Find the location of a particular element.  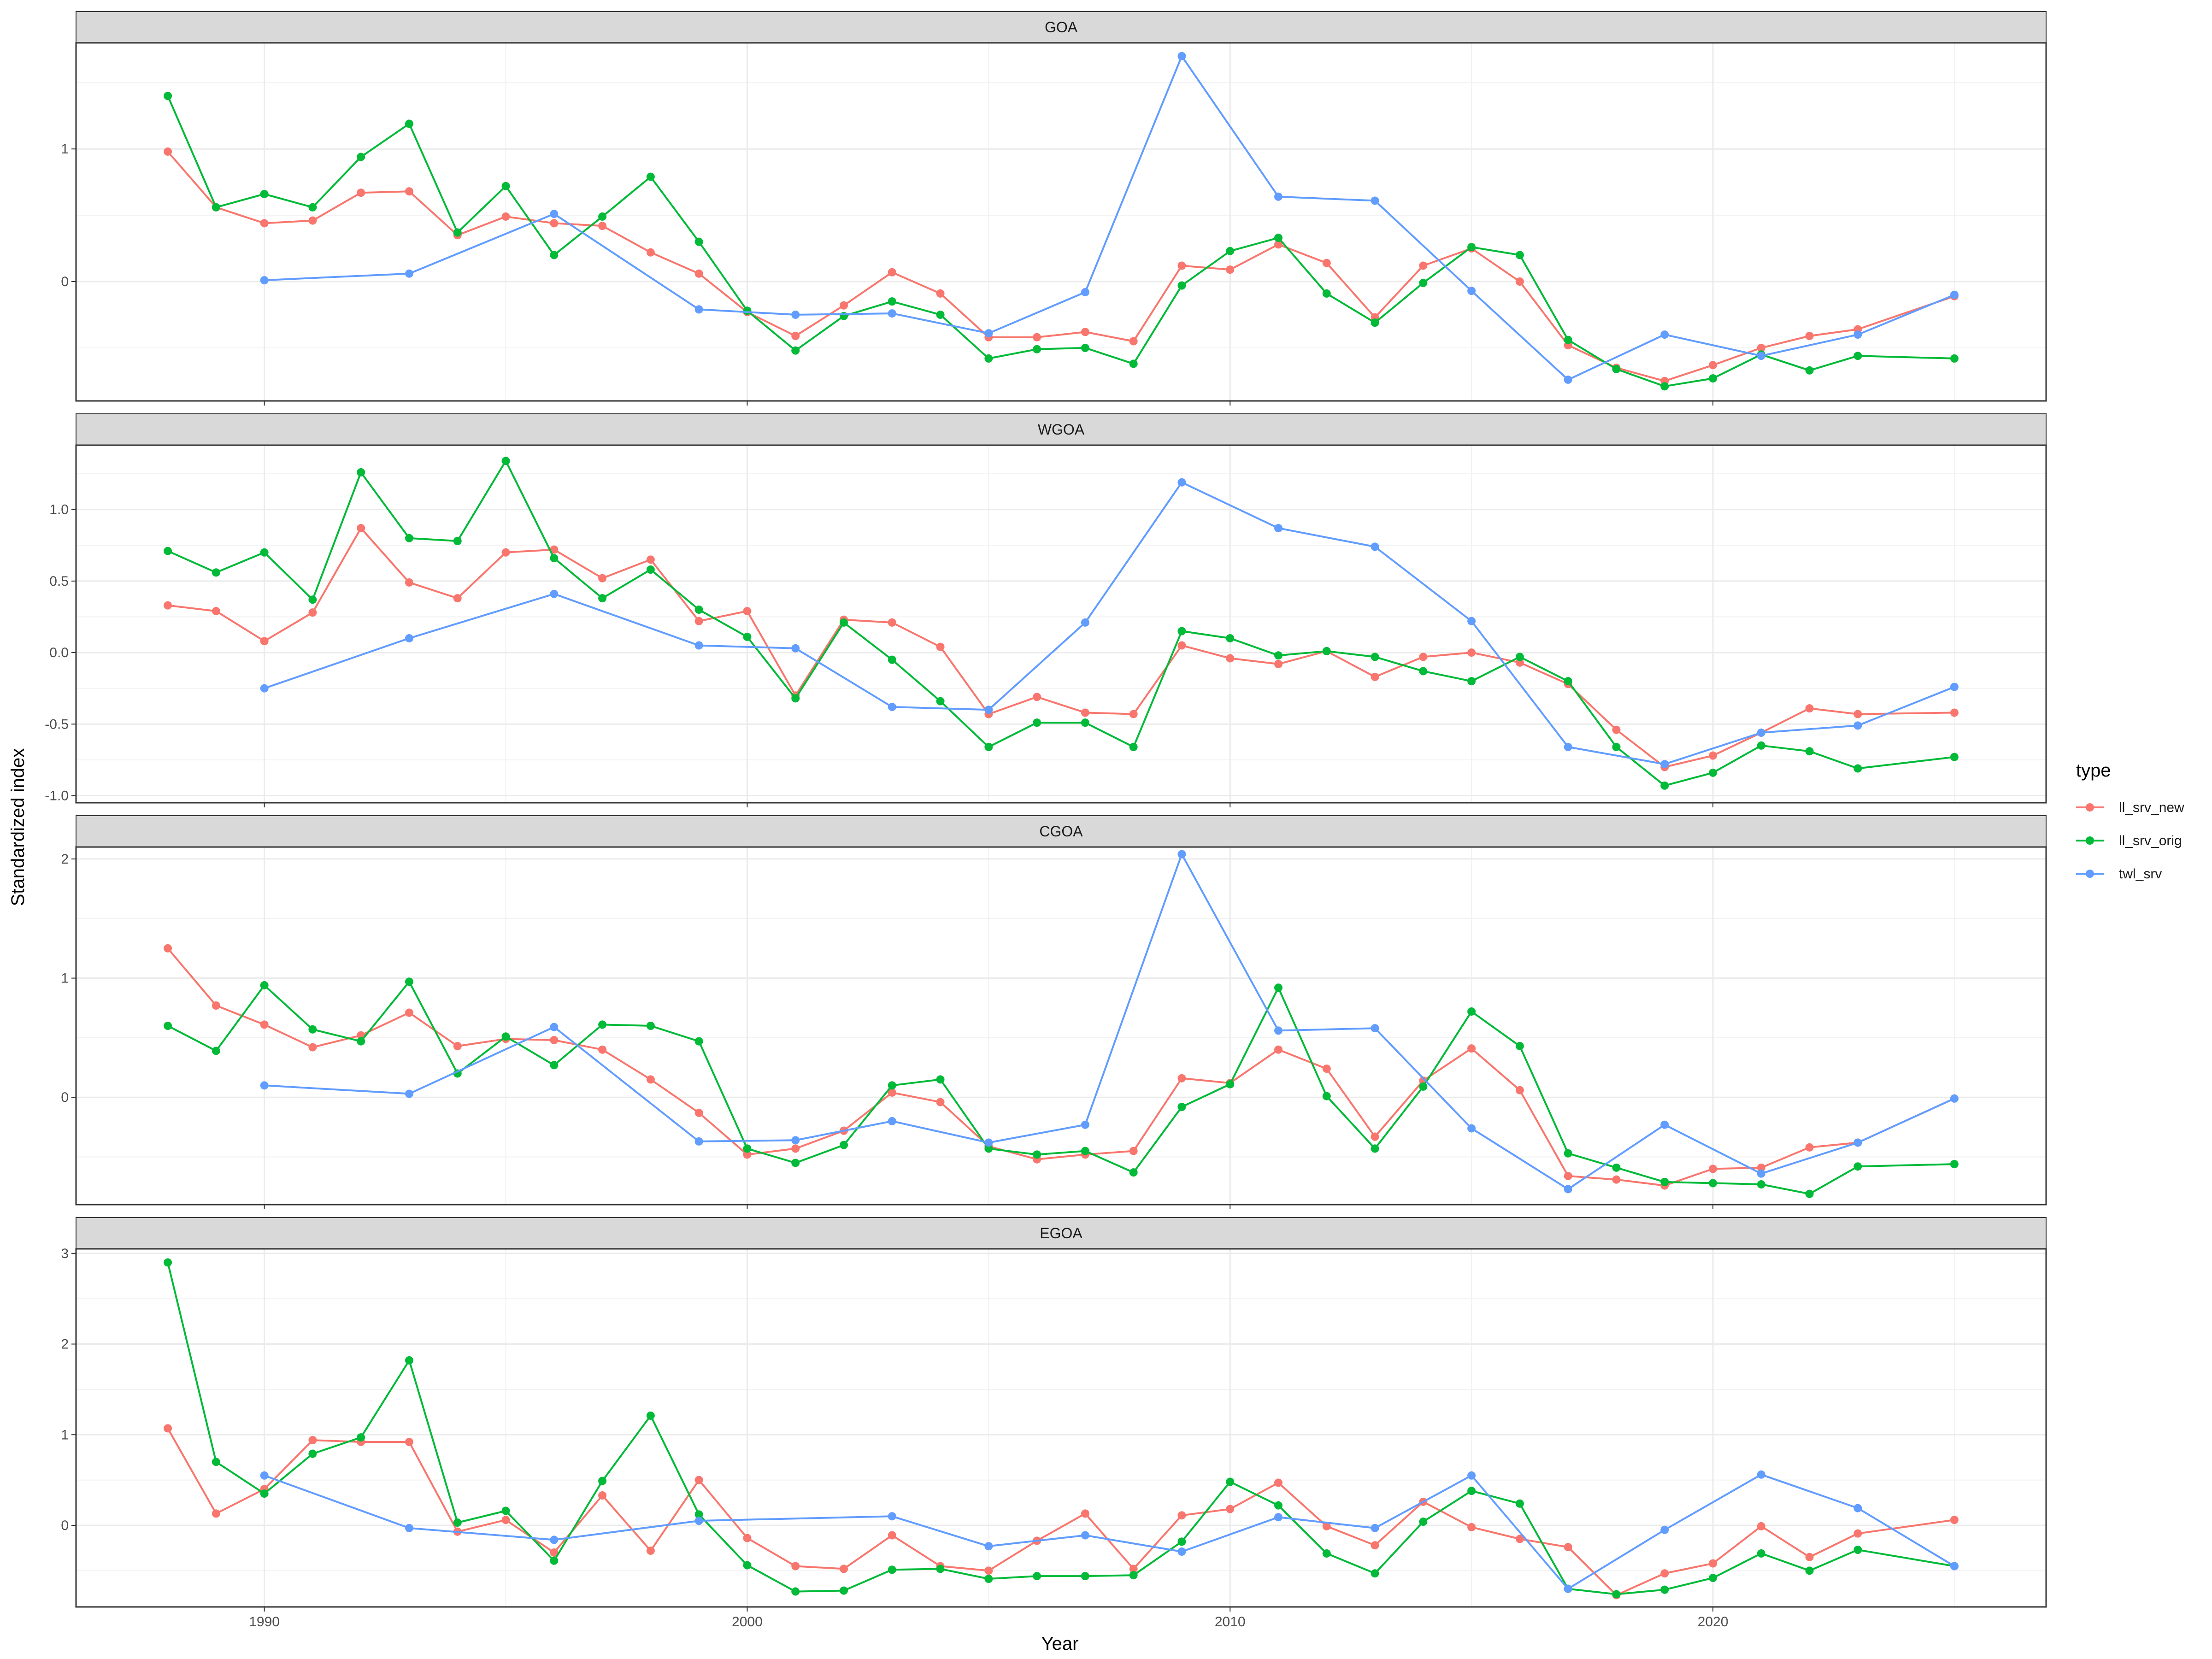

x-tick-label: 2000 is located at coordinates (747, 1622).